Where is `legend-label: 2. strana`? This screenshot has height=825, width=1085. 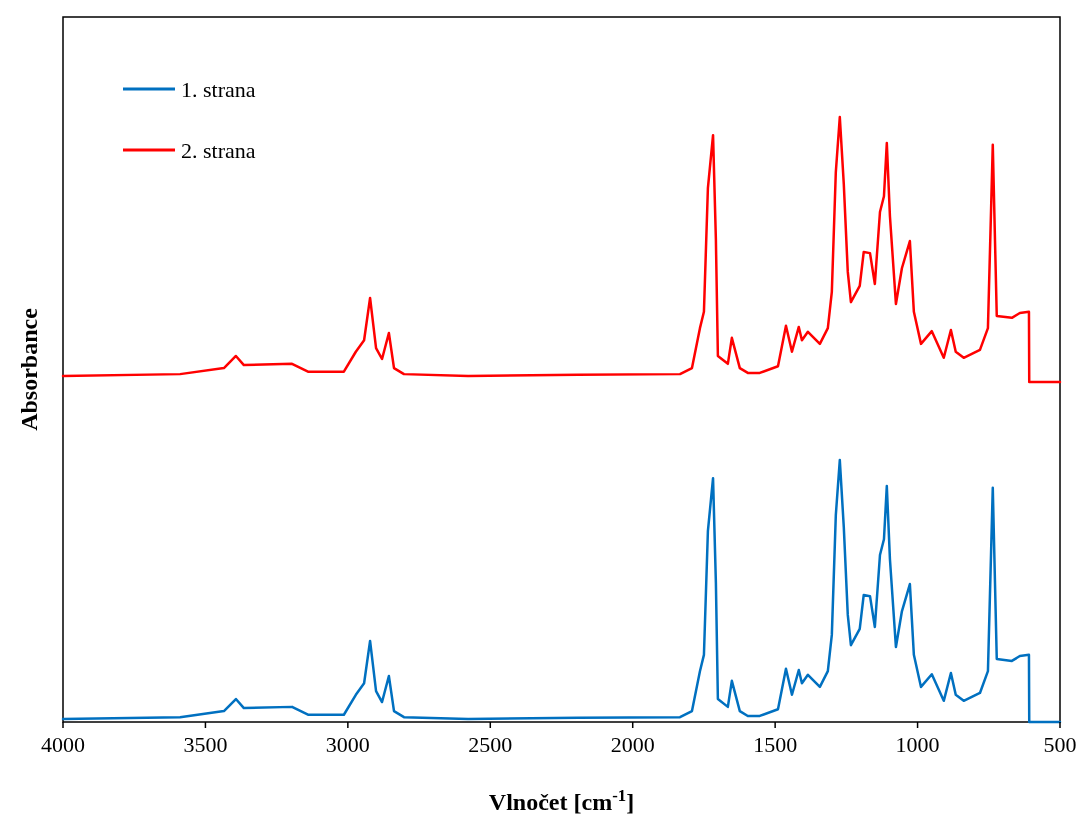 legend-label: 2. strana is located at coordinates (218, 150).